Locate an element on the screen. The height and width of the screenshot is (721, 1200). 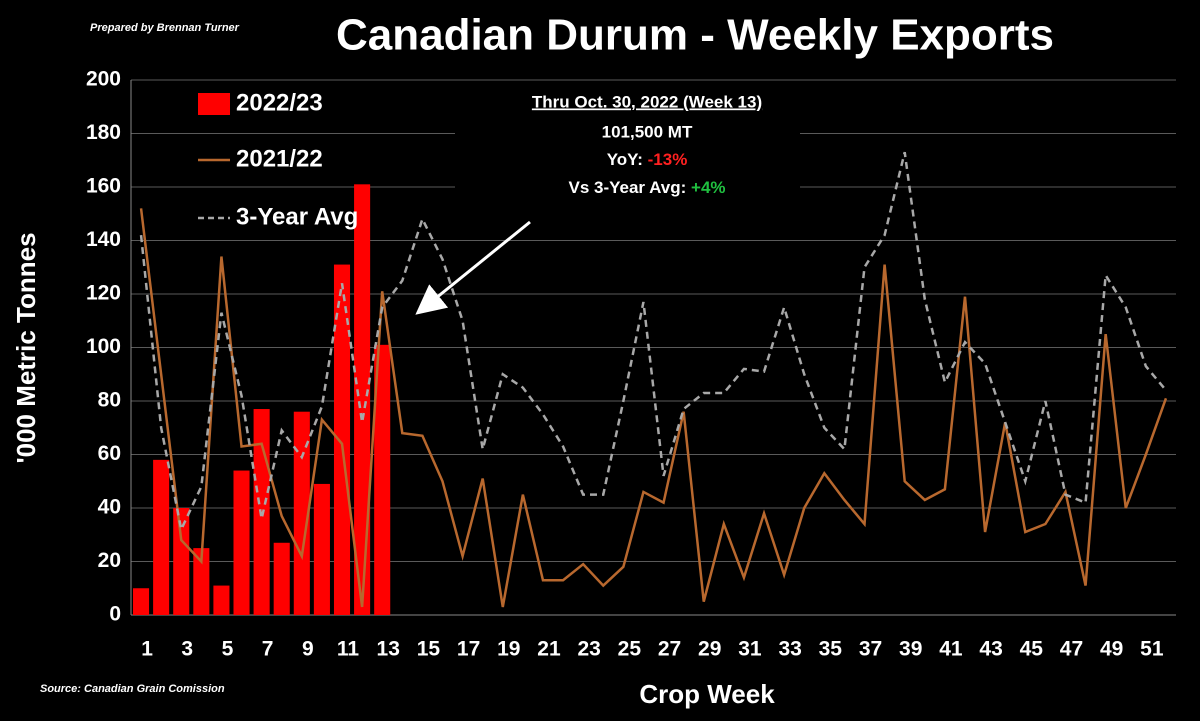
x-tick-label: 19 is located at coordinates (508, 649).